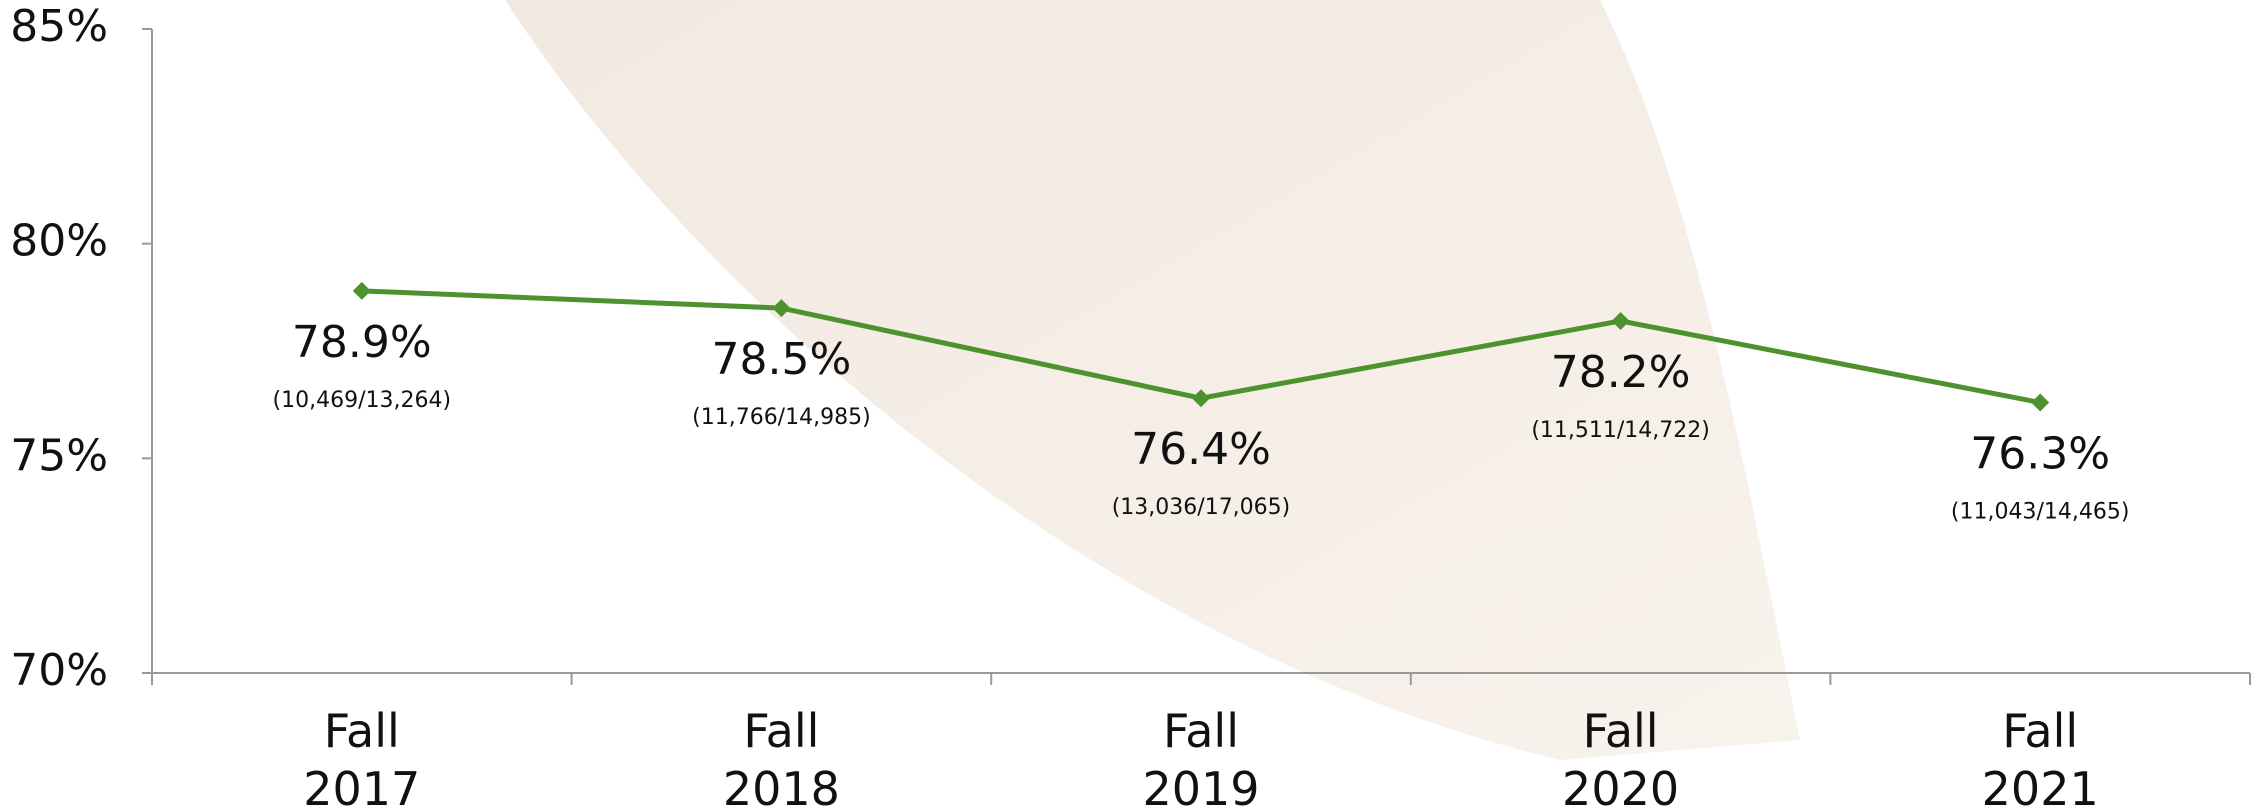 Image resolution: width=2265 pixels, height=811 pixels. I want to click on annotation: (11,511/14,722), so click(1620, 430).